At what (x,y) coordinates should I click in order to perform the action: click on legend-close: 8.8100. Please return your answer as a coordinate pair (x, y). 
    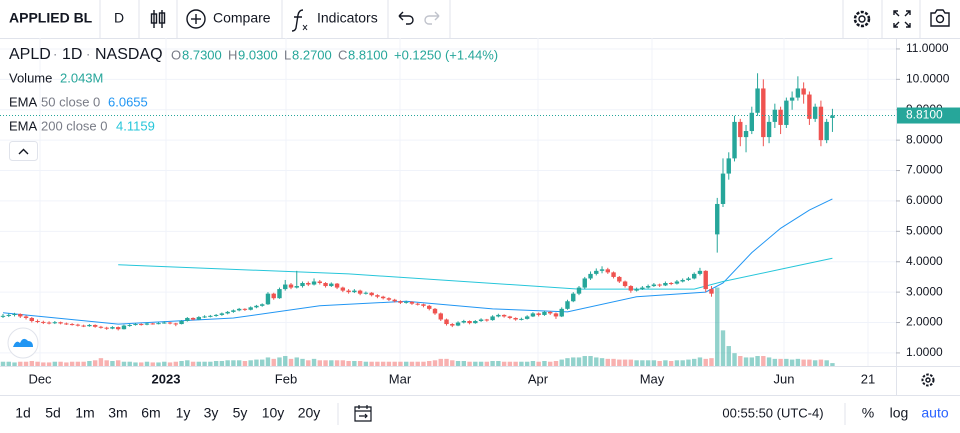
    Looking at the image, I should click on (368, 54).